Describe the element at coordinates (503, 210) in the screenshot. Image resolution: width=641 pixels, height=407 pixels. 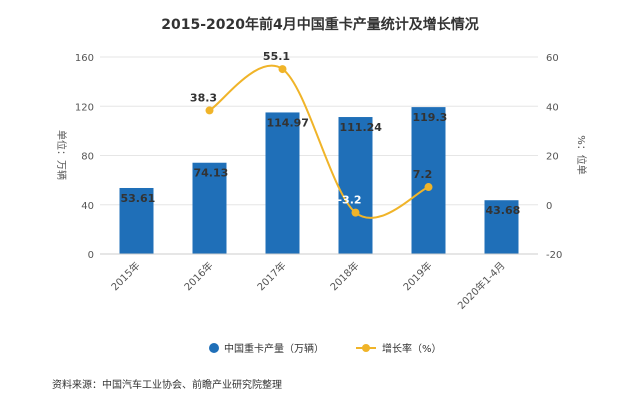
I see `bar-value-label: 43.68` at that location.